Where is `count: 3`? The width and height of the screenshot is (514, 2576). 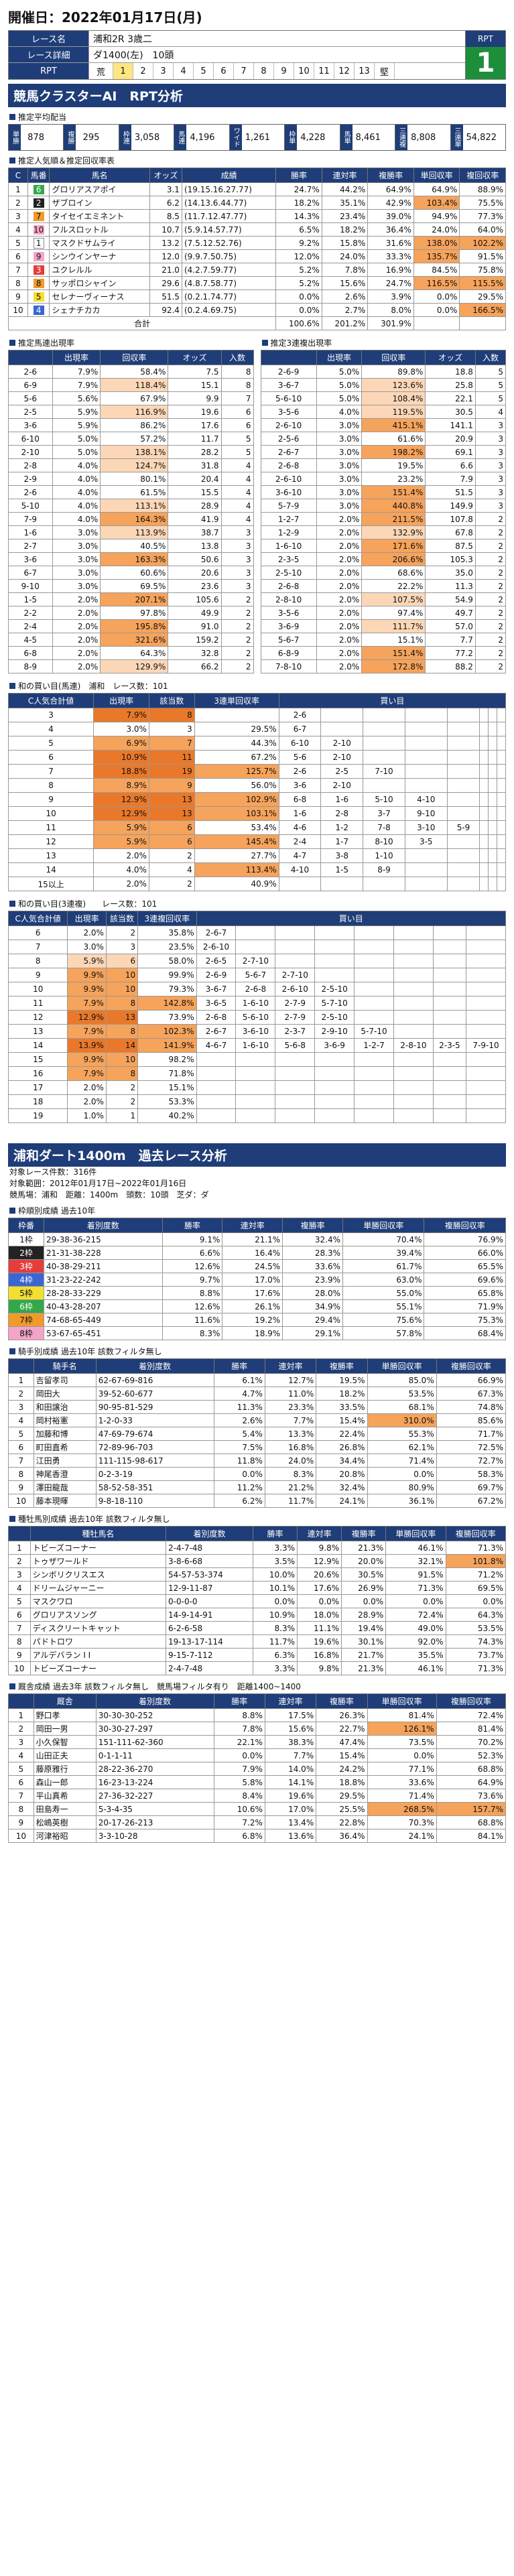 count: 3 is located at coordinates (171, 729).